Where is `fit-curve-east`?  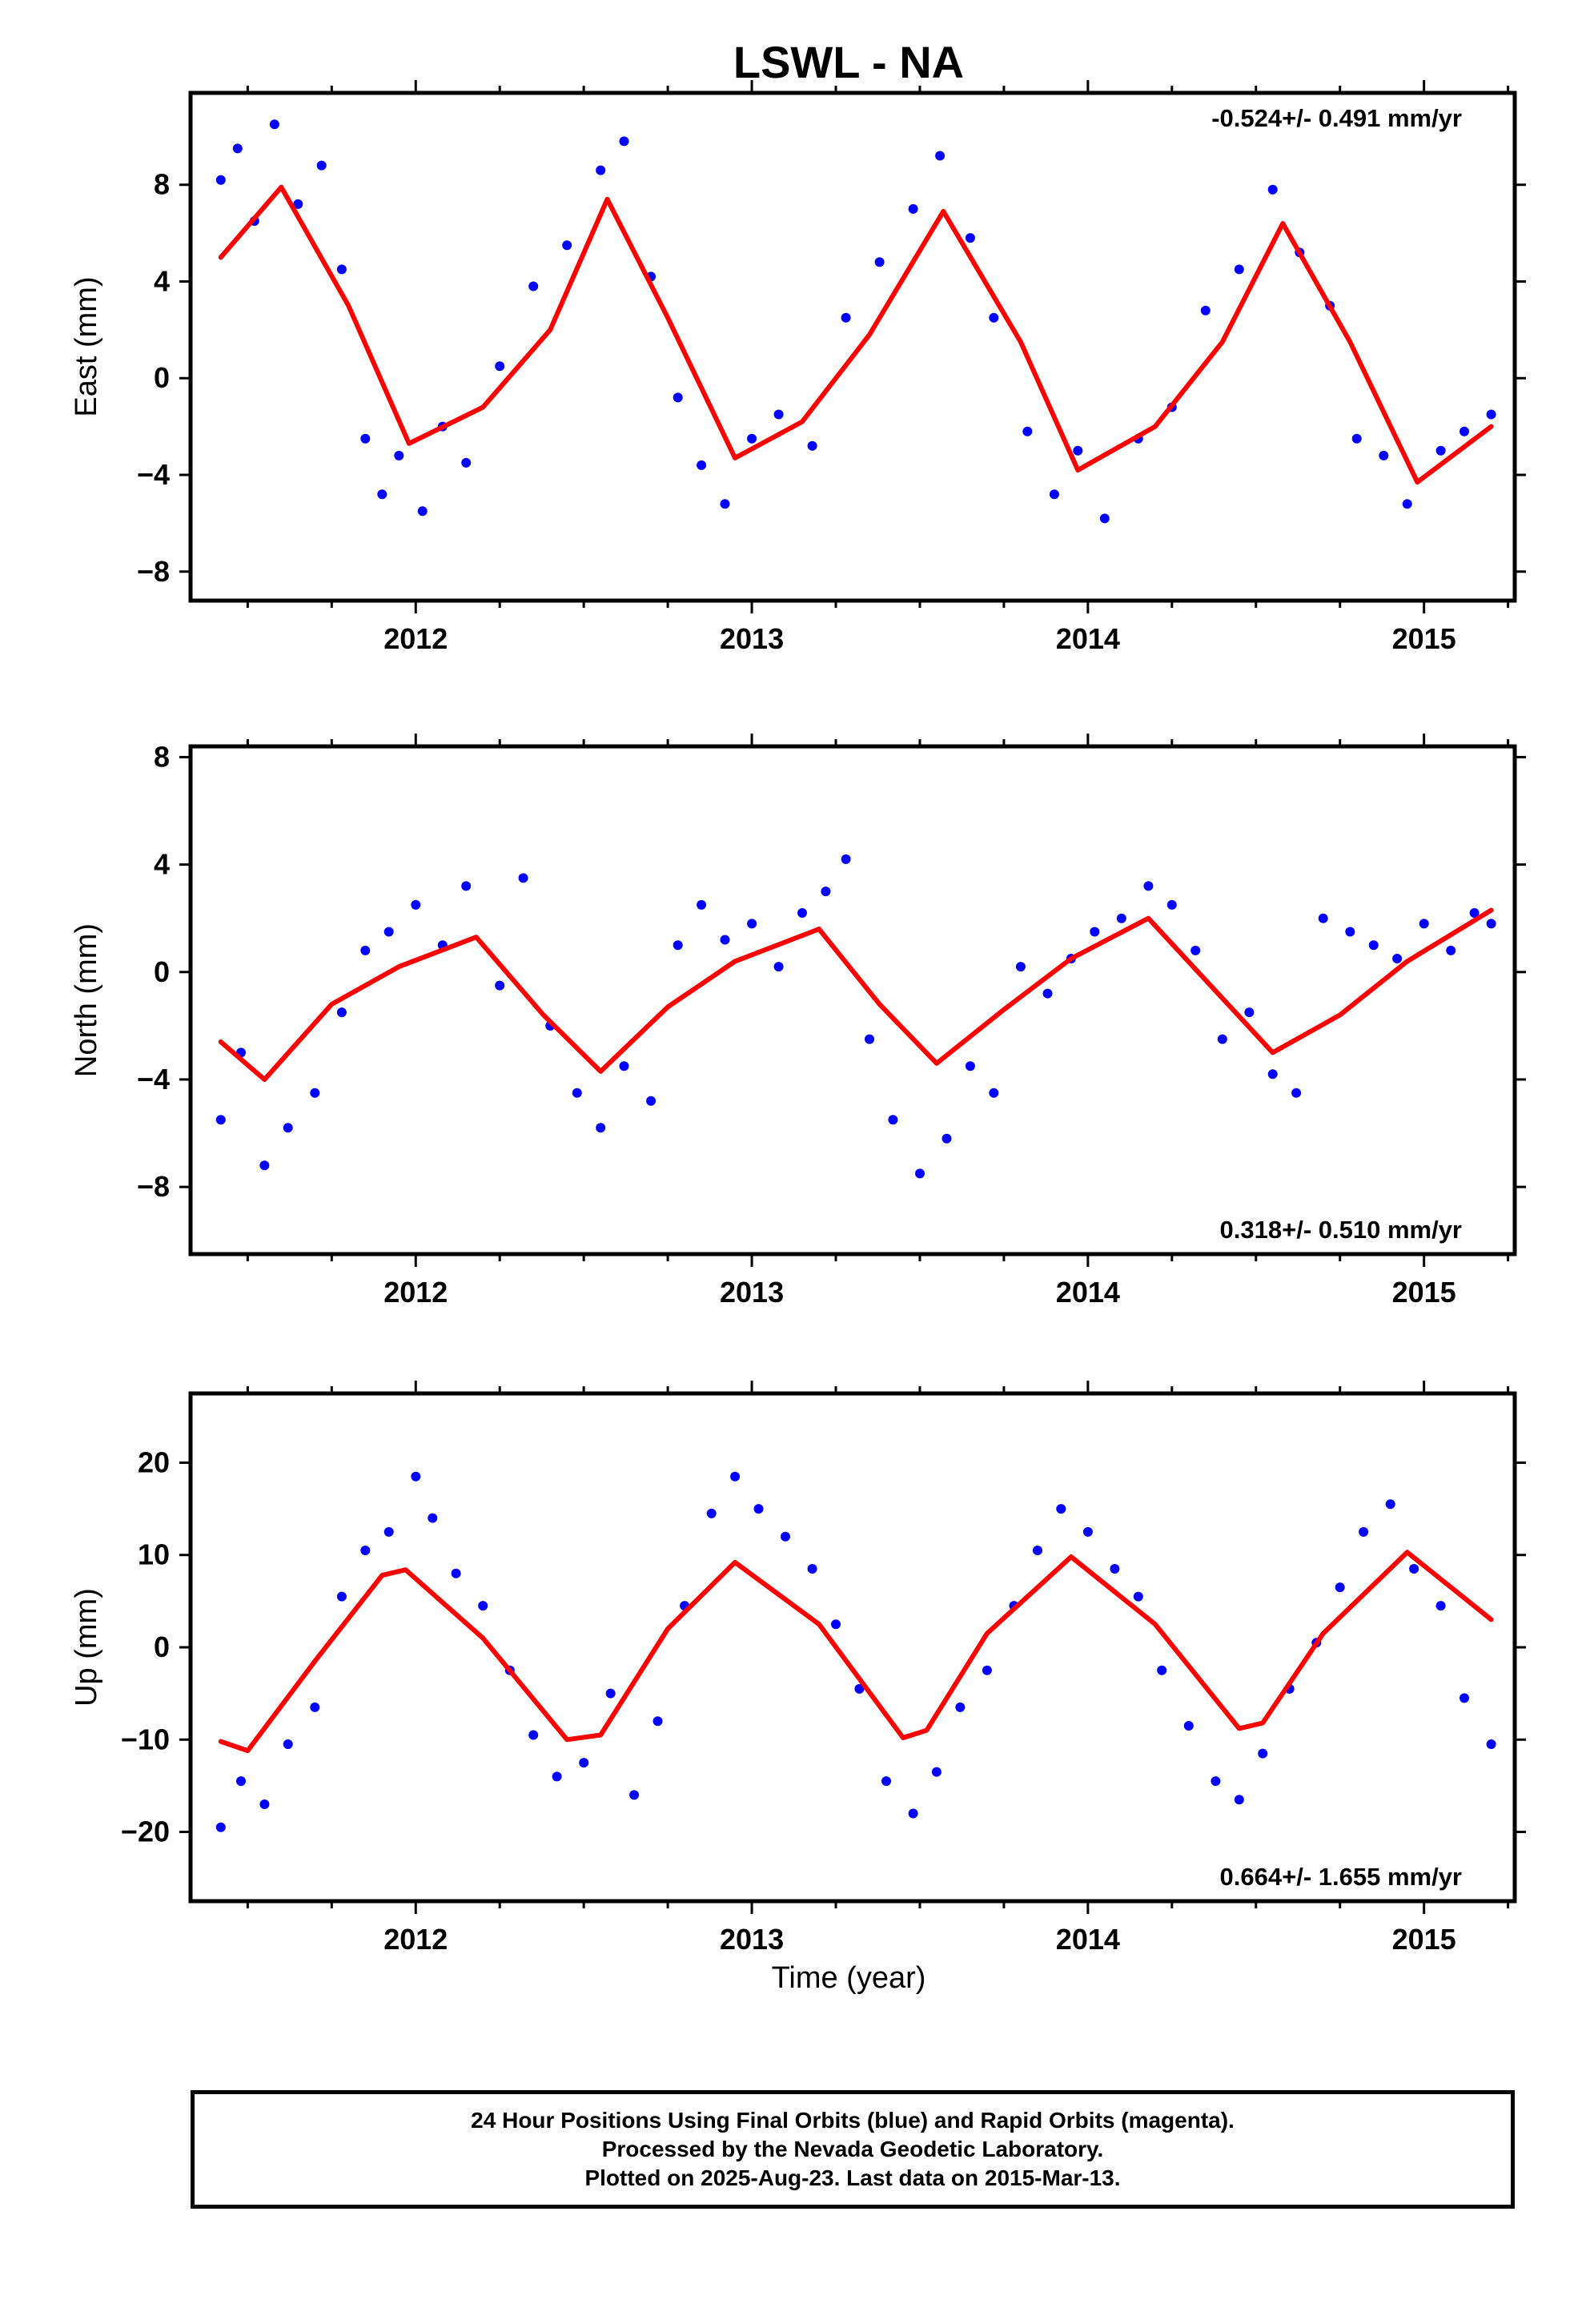
fit-curve-east is located at coordinates (856, 334).